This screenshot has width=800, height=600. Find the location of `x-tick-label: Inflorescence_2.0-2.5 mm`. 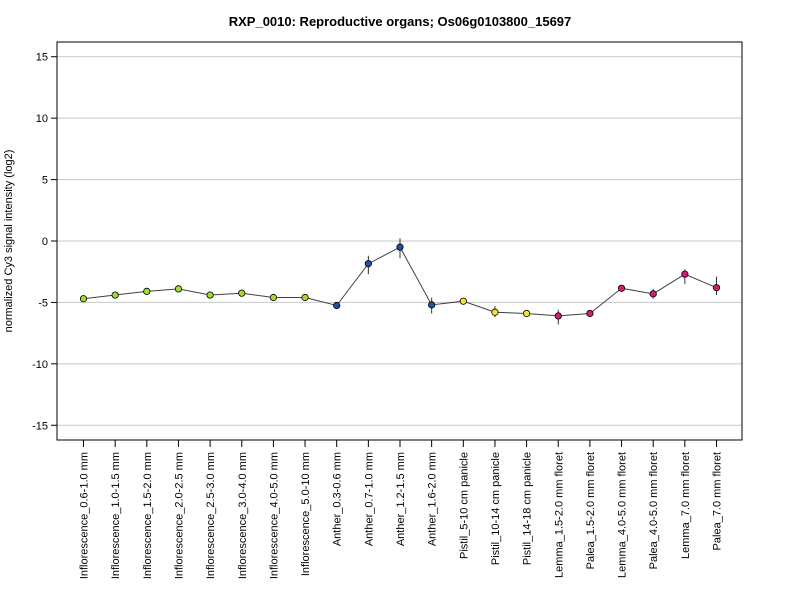

x-tick-label: Inflorescence_2.0-2.5 mm is located at coordinates (179, 515).